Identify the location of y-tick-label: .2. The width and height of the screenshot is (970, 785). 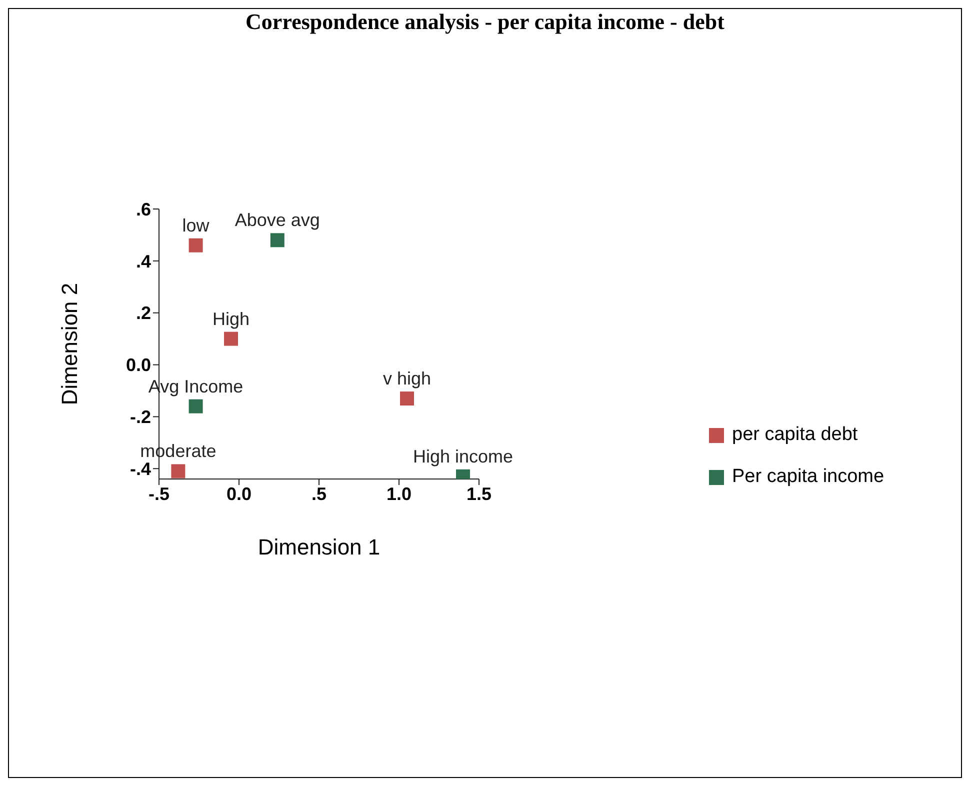
(143, 313).